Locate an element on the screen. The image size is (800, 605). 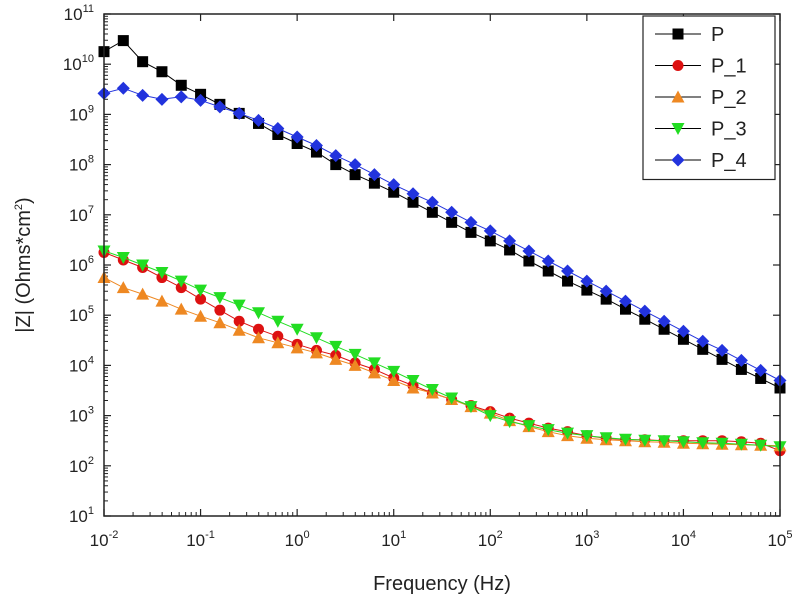
x-tick-label: 10¹ is located at coordinates (393, 539).